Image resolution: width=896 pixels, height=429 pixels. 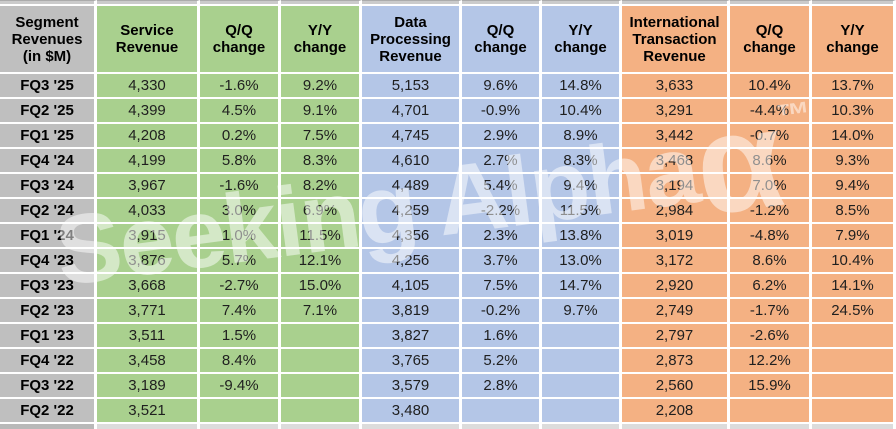 What do you see at coordinates (771, 336) in the screenshot?
I see `cell-international-qq-change: -2.6%` at bounding box center [771, 336].